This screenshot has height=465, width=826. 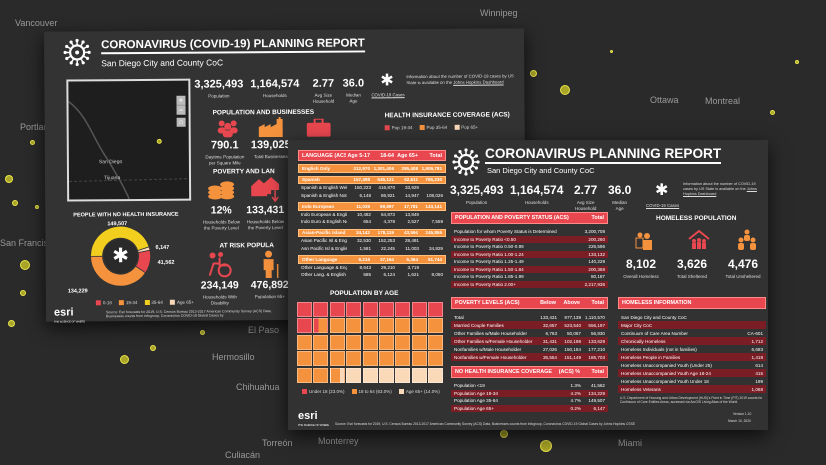 I want to click on metric-label: Total Sheltered, so click(x=692, y=276).